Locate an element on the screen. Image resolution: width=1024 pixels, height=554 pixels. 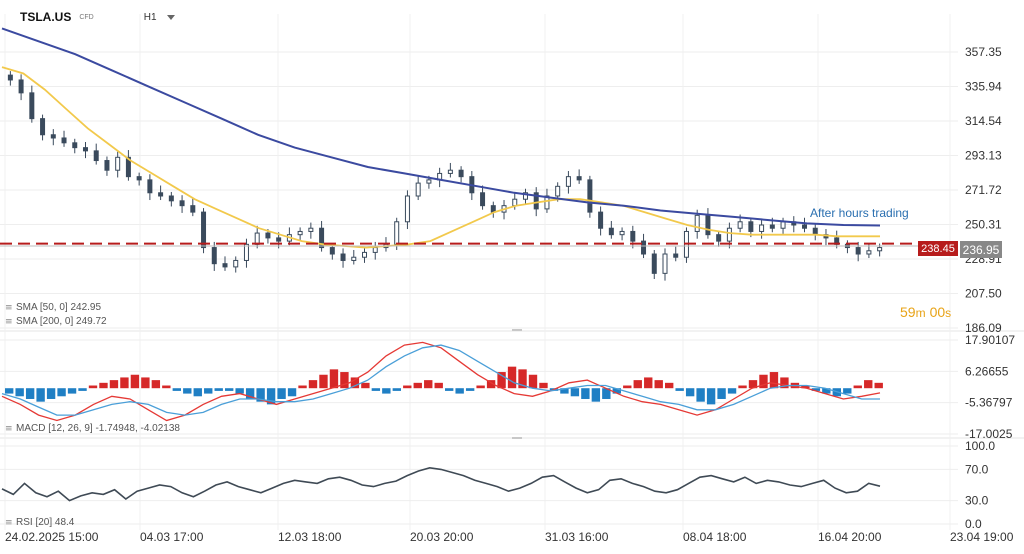
countdown-minutes: 59 is located at coordinates (908, 312).